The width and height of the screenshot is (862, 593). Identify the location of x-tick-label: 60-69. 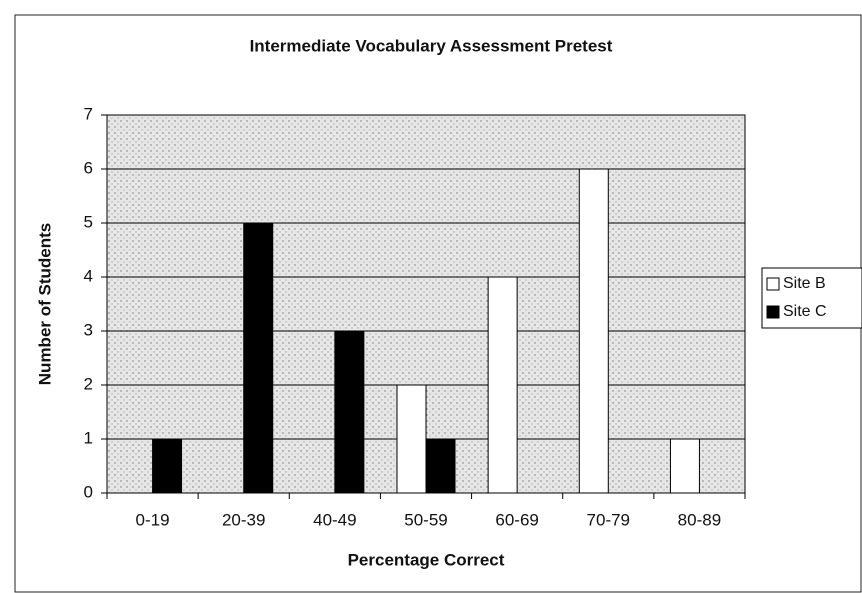
(516, 519).